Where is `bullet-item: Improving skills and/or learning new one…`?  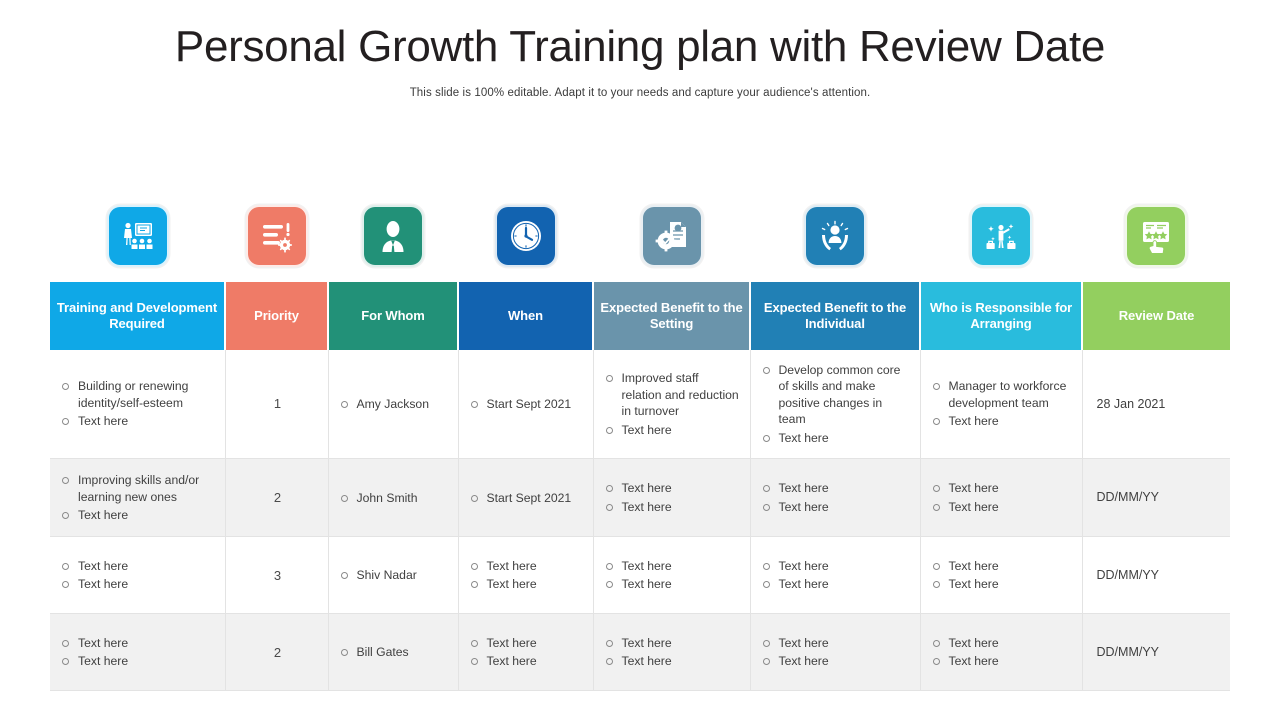 bullet-item: Improving skills and/or learning new one… is located at coordinates (138, 488).